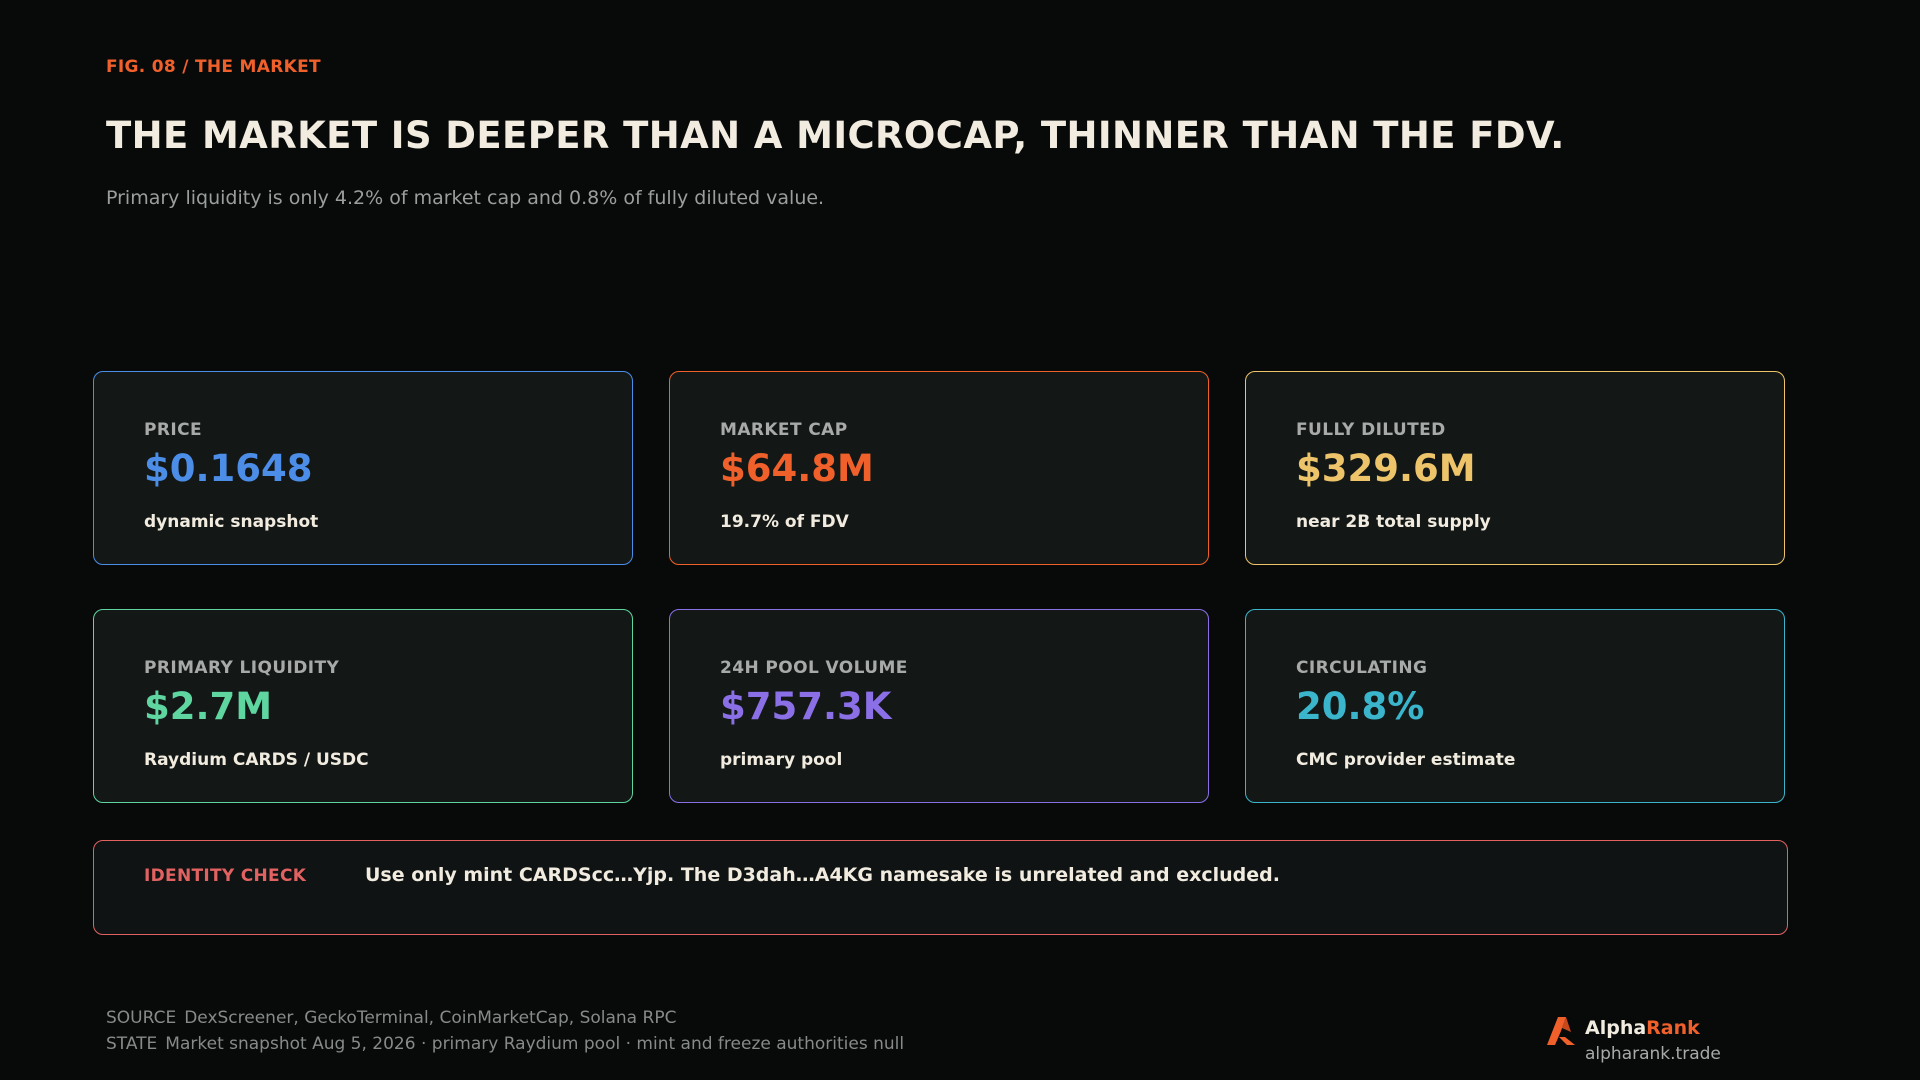 The width and height of the screenshot is (1920, 1080). What do you see at coordinates (213, 67) in the screenshot?
I see `figure-label: FIG. 08 / THE MARKET` at bounding box center [213, 67].